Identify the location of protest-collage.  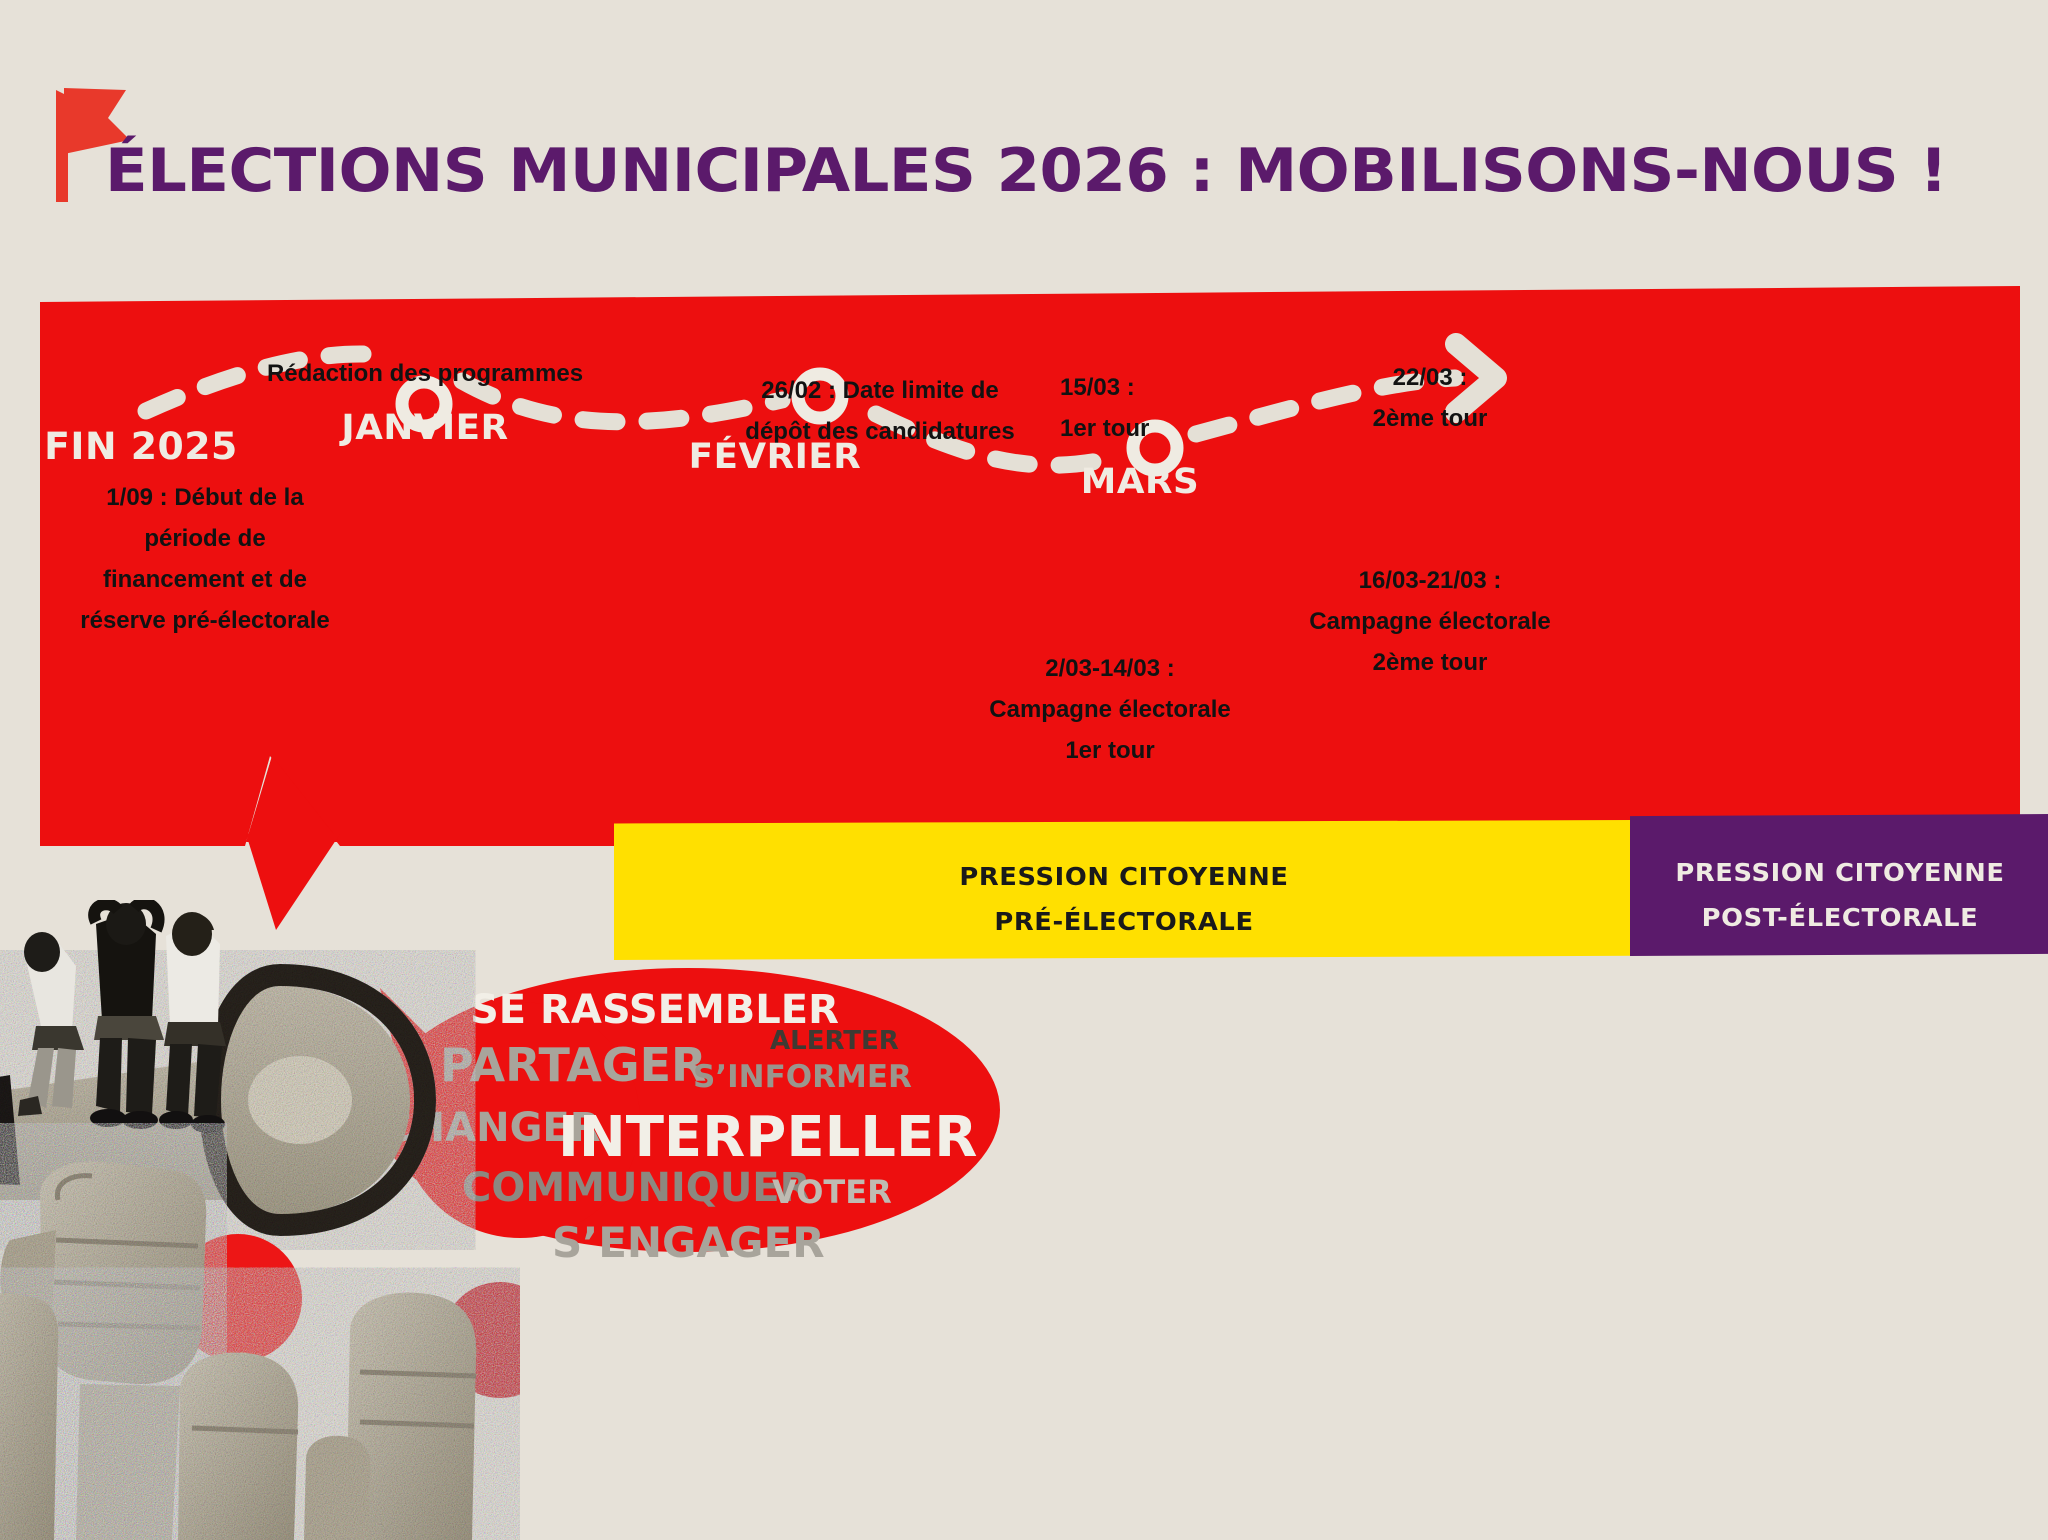
(260, 1220).